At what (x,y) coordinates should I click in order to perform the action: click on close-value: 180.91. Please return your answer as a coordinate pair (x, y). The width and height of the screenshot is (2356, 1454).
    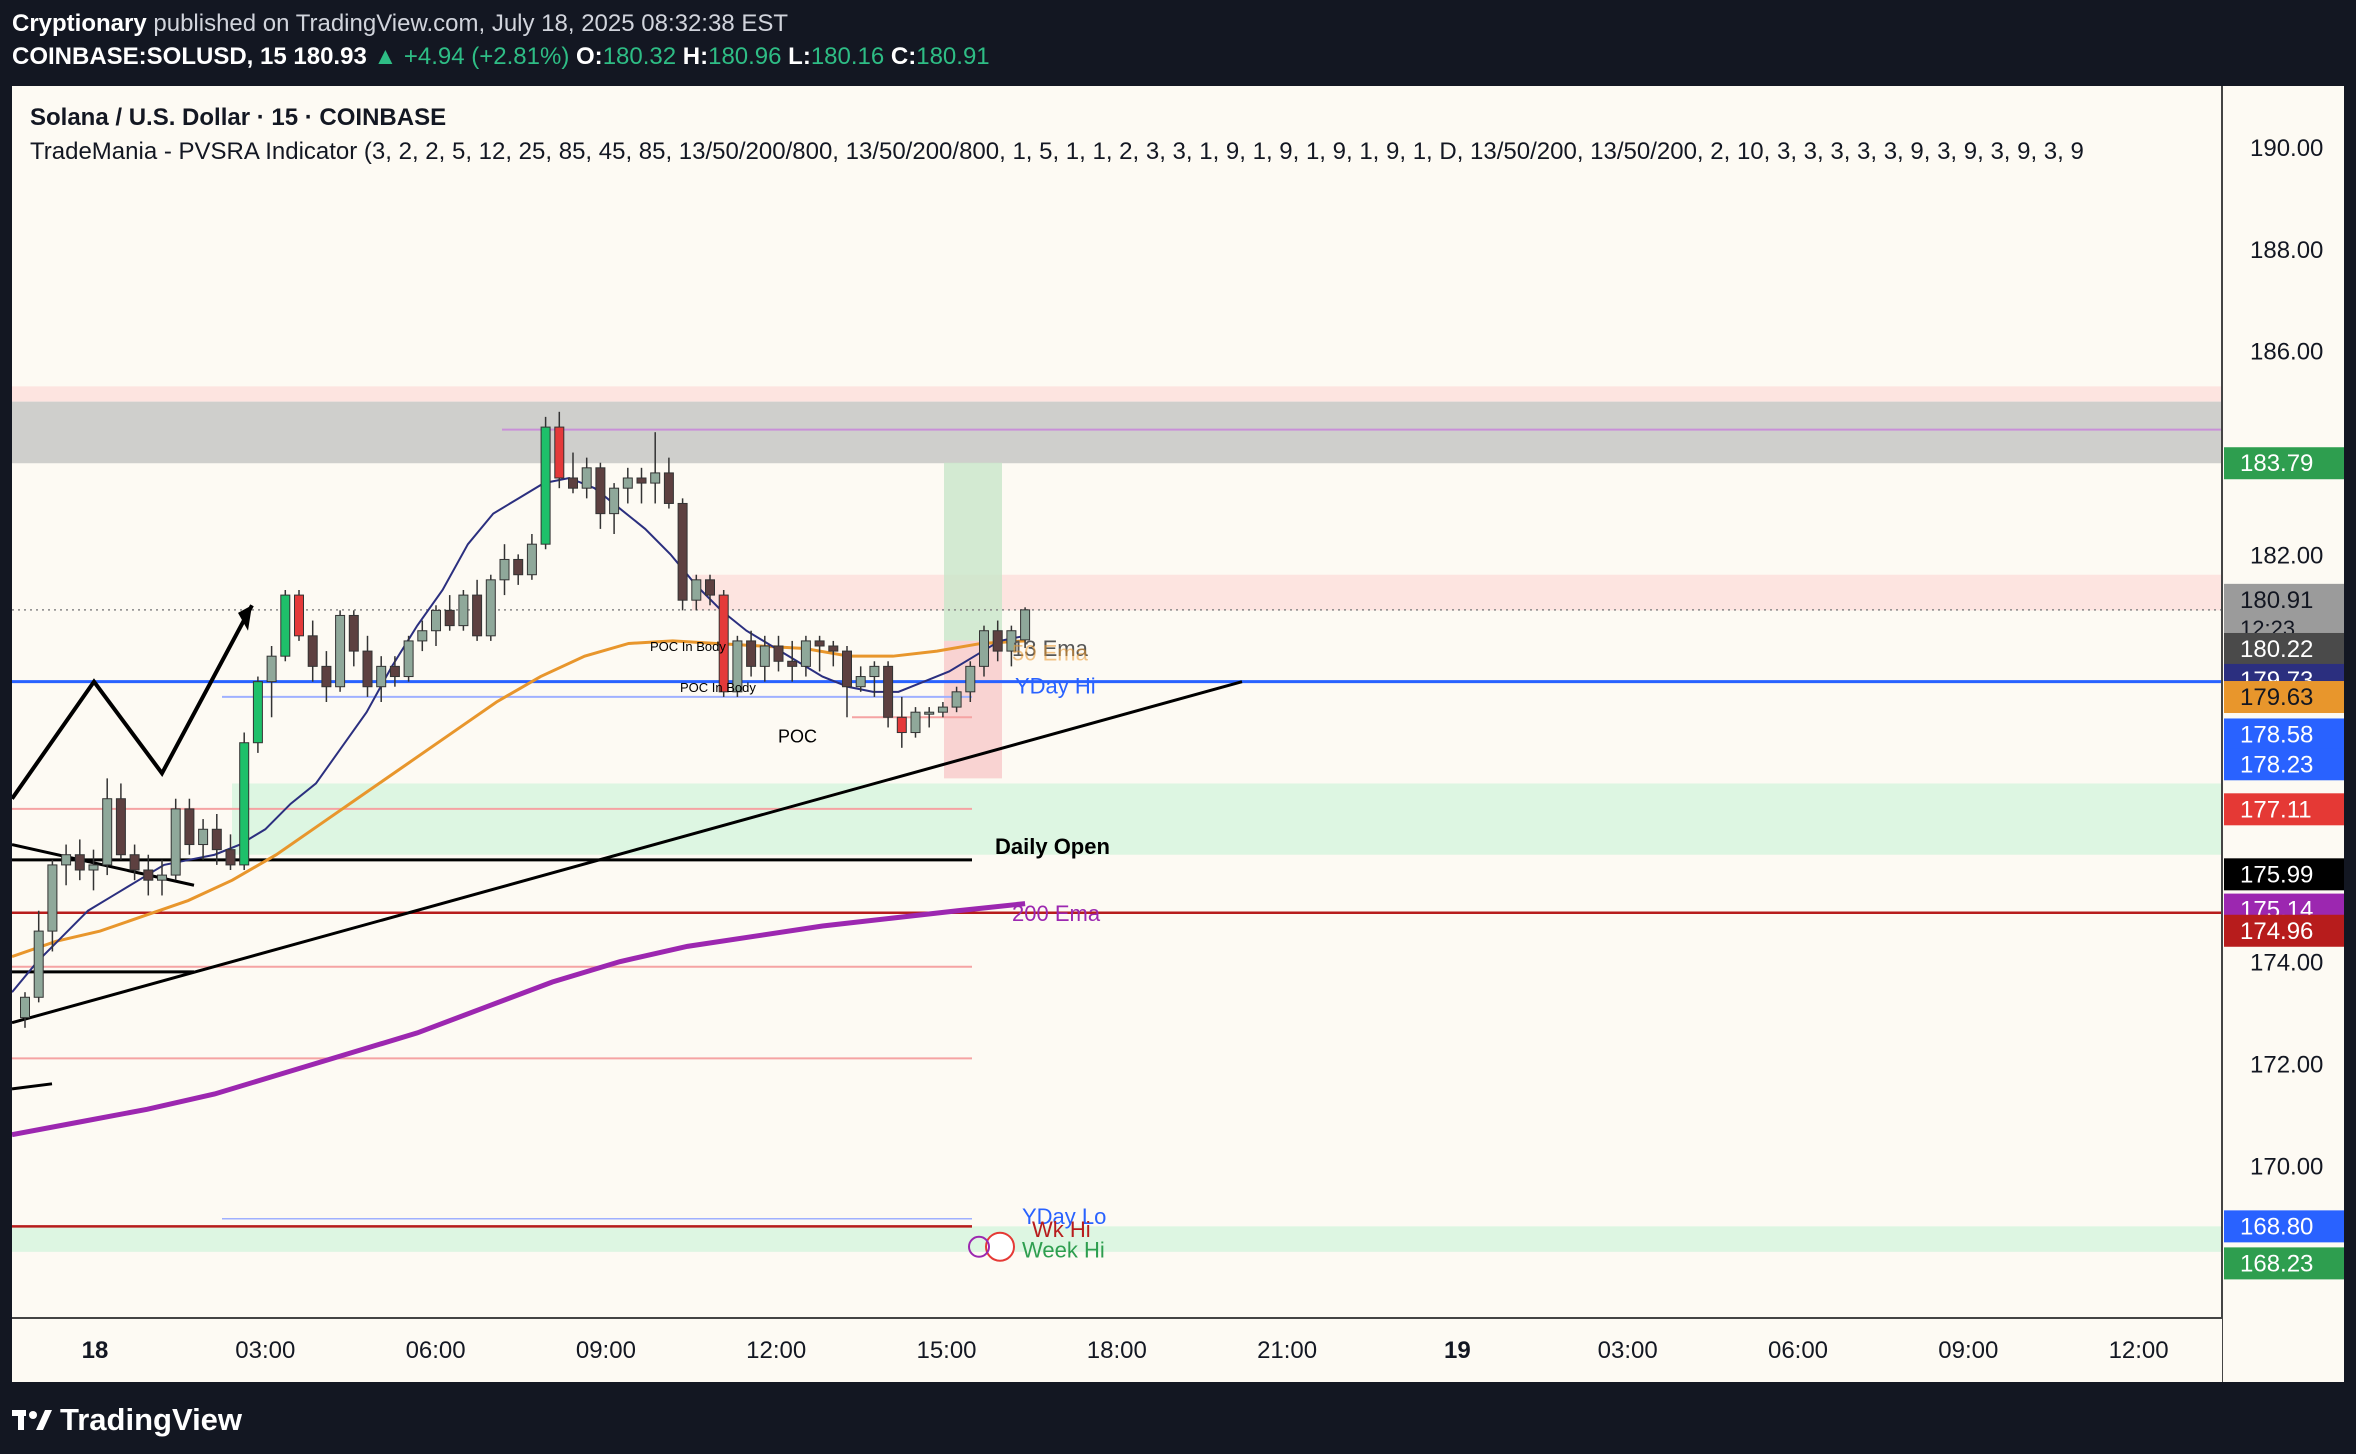
    Looking at the image, I should click on (953, 56).